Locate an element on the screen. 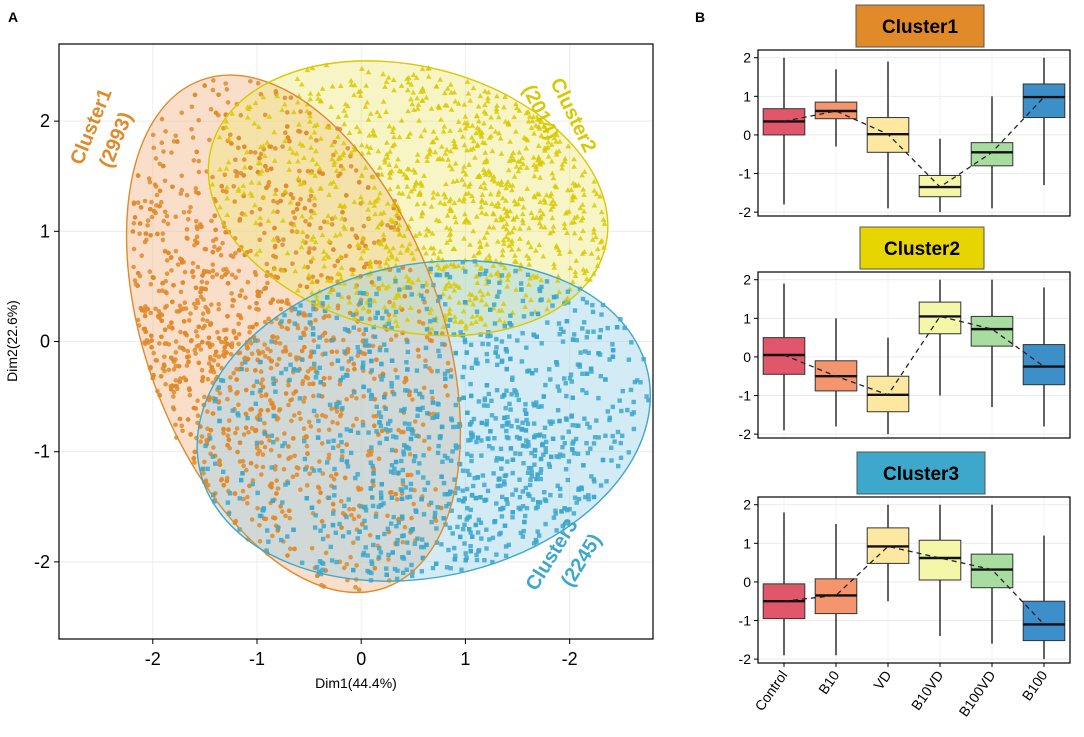  boxplot-area is located at coordinates (914, 355).